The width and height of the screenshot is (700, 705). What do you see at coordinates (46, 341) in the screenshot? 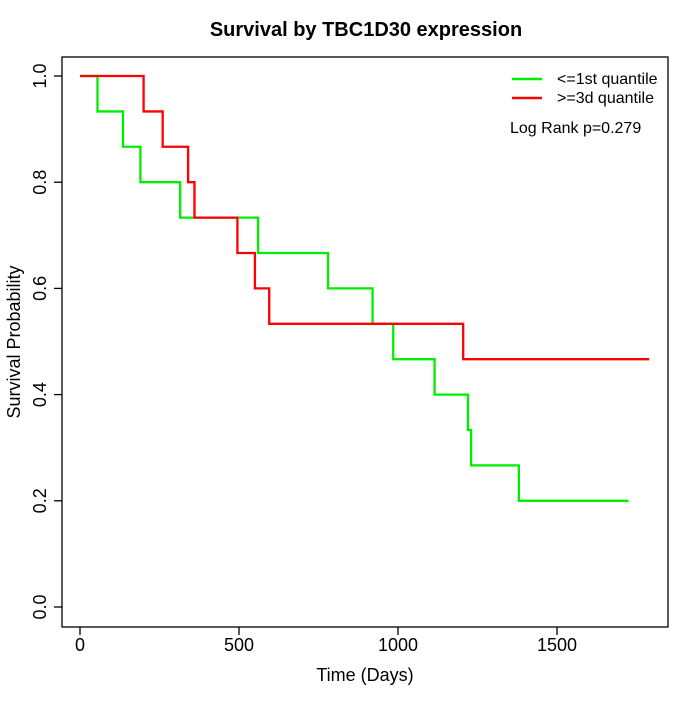
I see `y-axis: 0.0 0.2 0.4 0.6 0.8 1.0` at bounding box center [46, 341].